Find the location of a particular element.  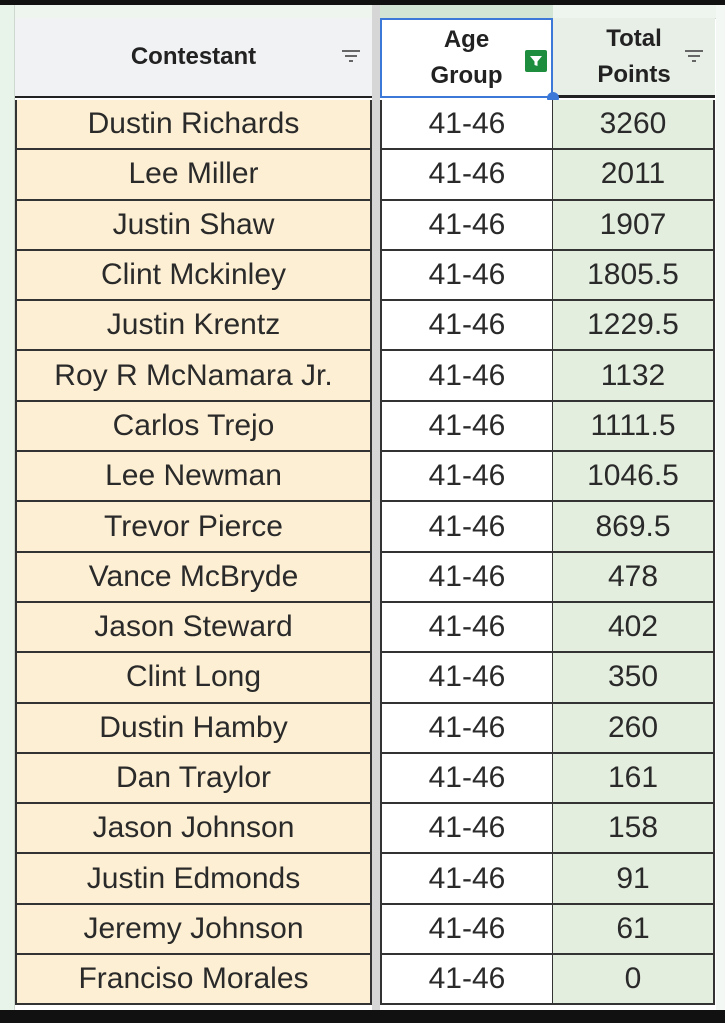

header-points-label-2: Points is located at coordinates (634, 74).